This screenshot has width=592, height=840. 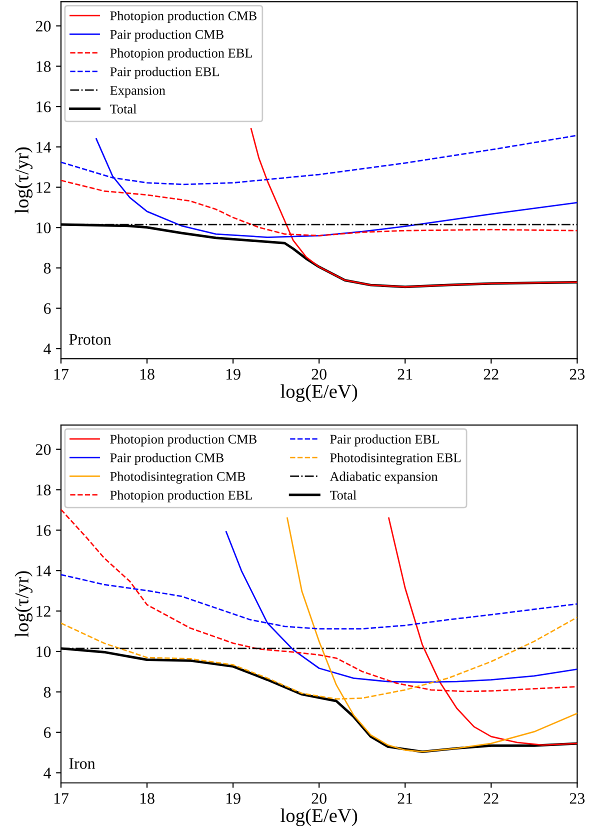 What do you see at coordinates (90, 339) in the screenshot?
I see `annotation: Proton` at bounding box center [90, 339].